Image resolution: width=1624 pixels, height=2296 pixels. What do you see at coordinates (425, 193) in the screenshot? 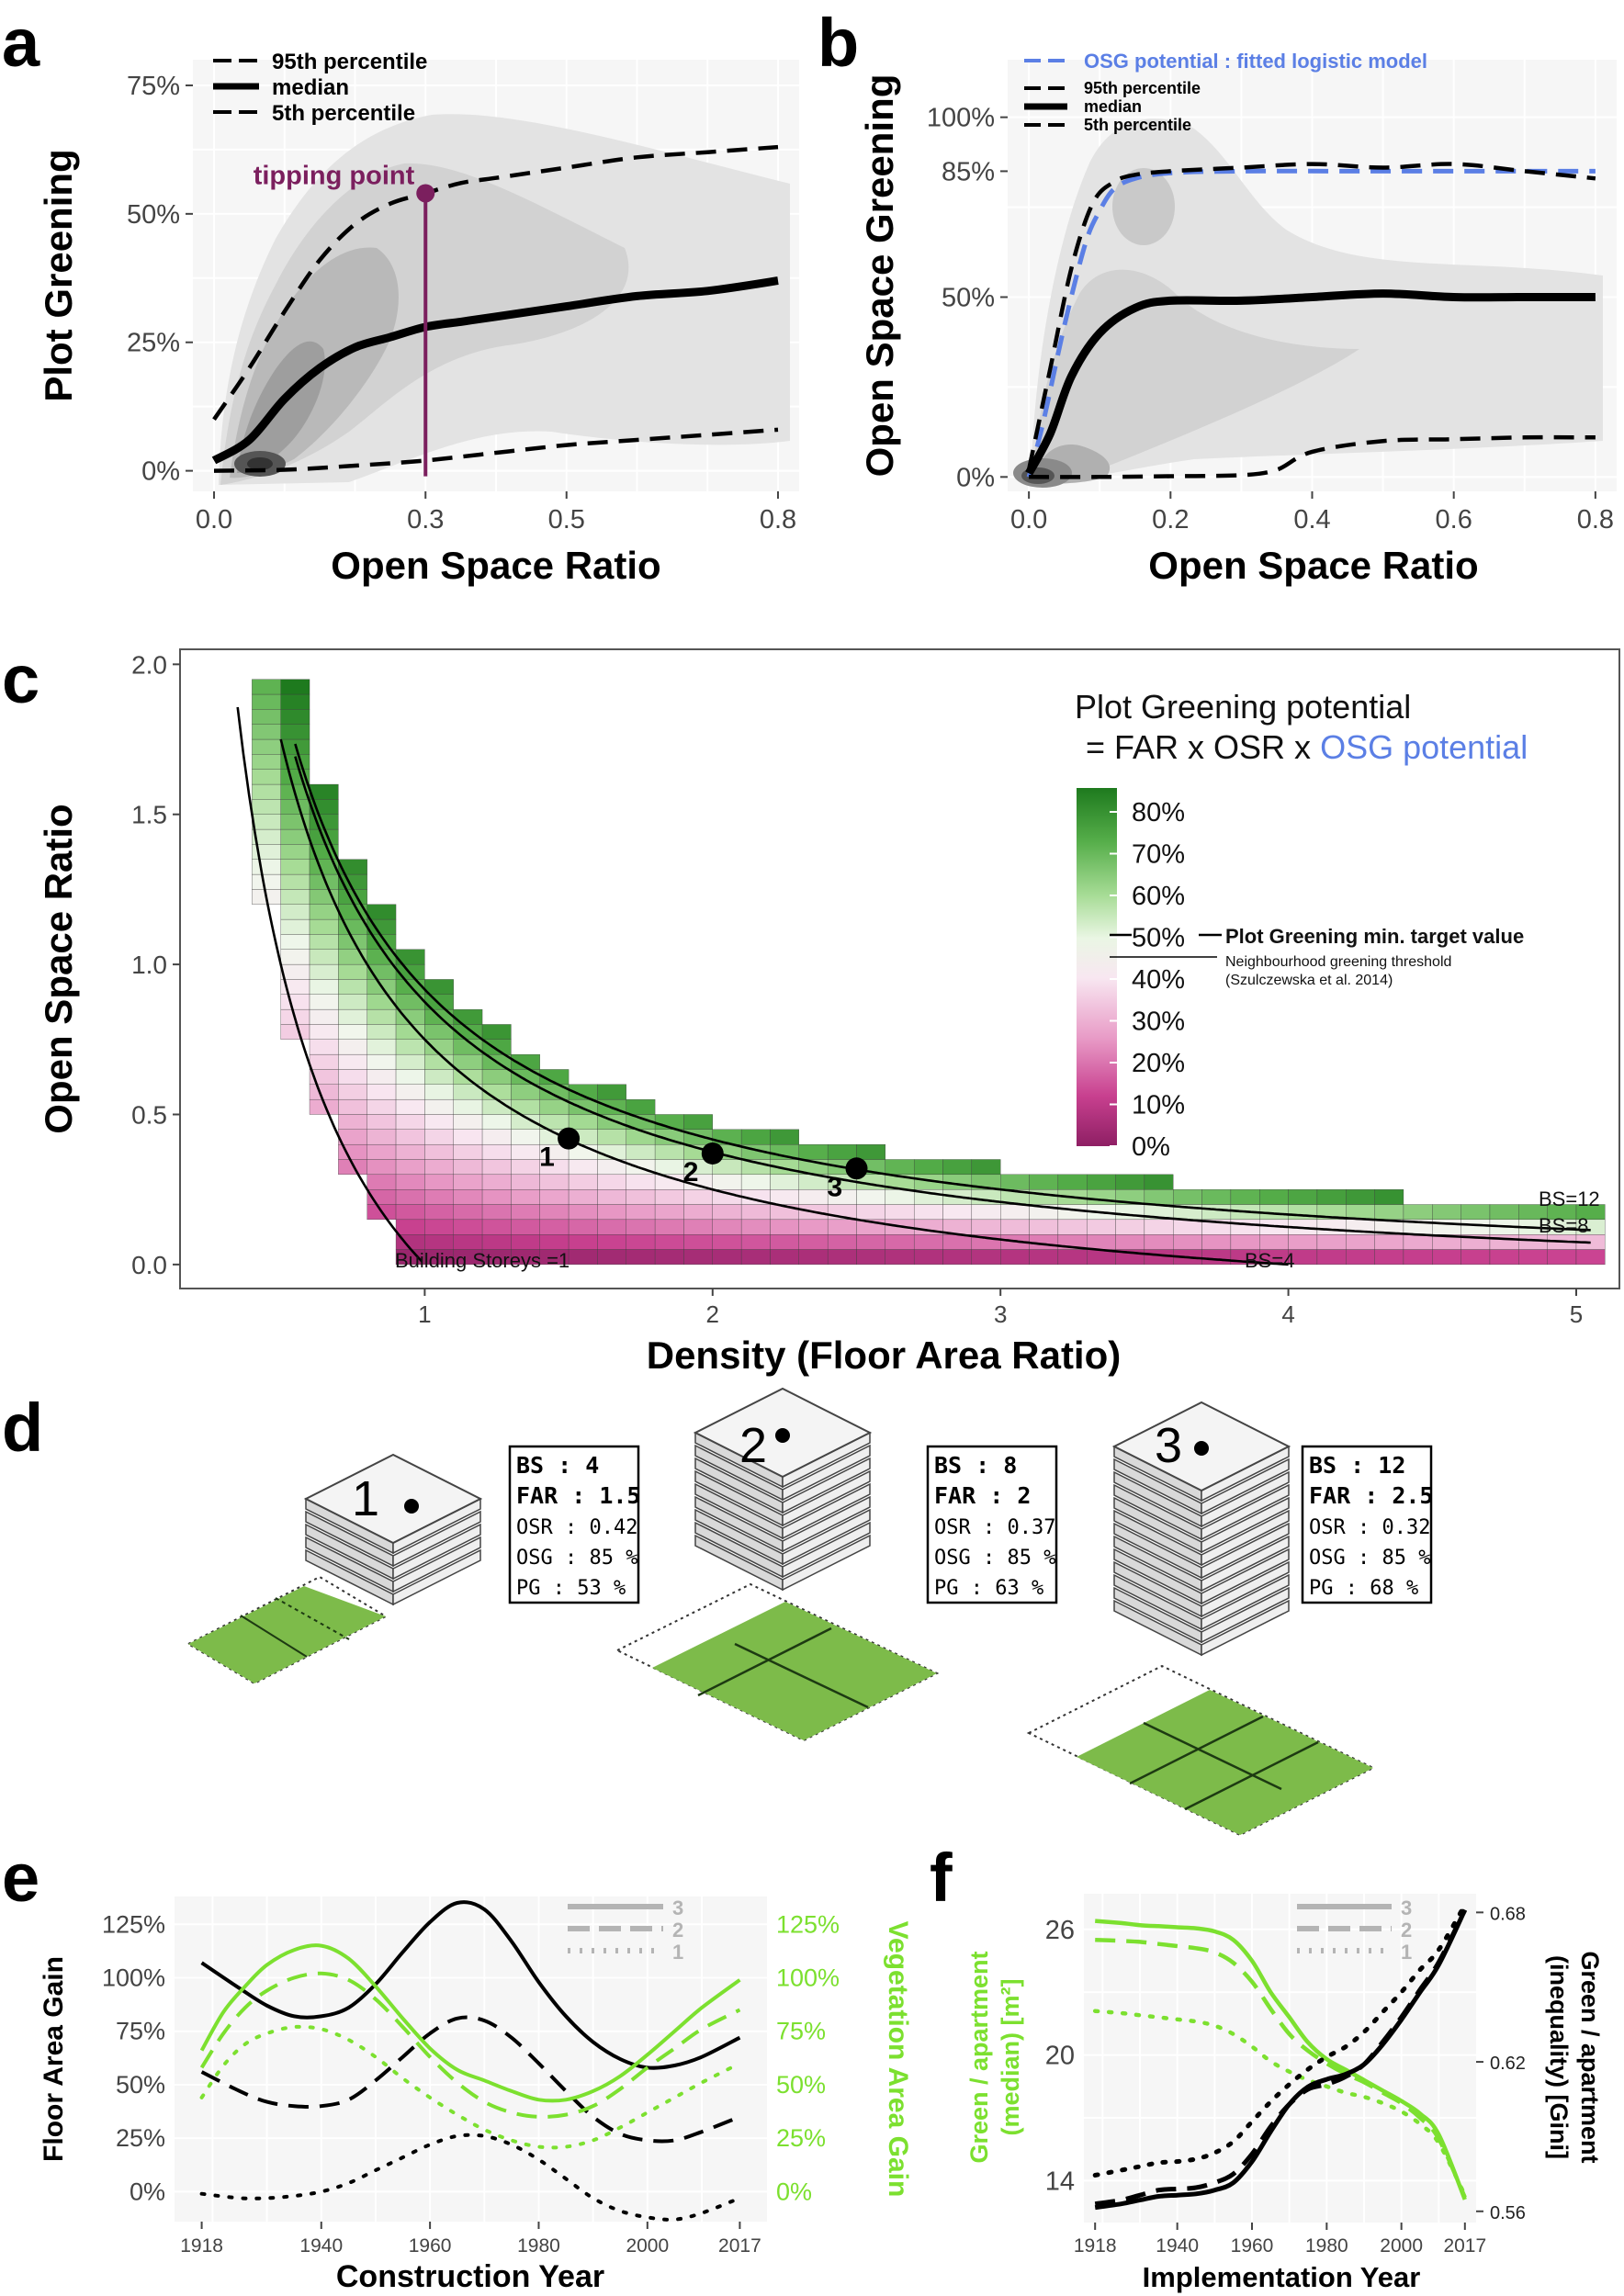
I see `tipping-point-marker` at bounding box center [425, 193].